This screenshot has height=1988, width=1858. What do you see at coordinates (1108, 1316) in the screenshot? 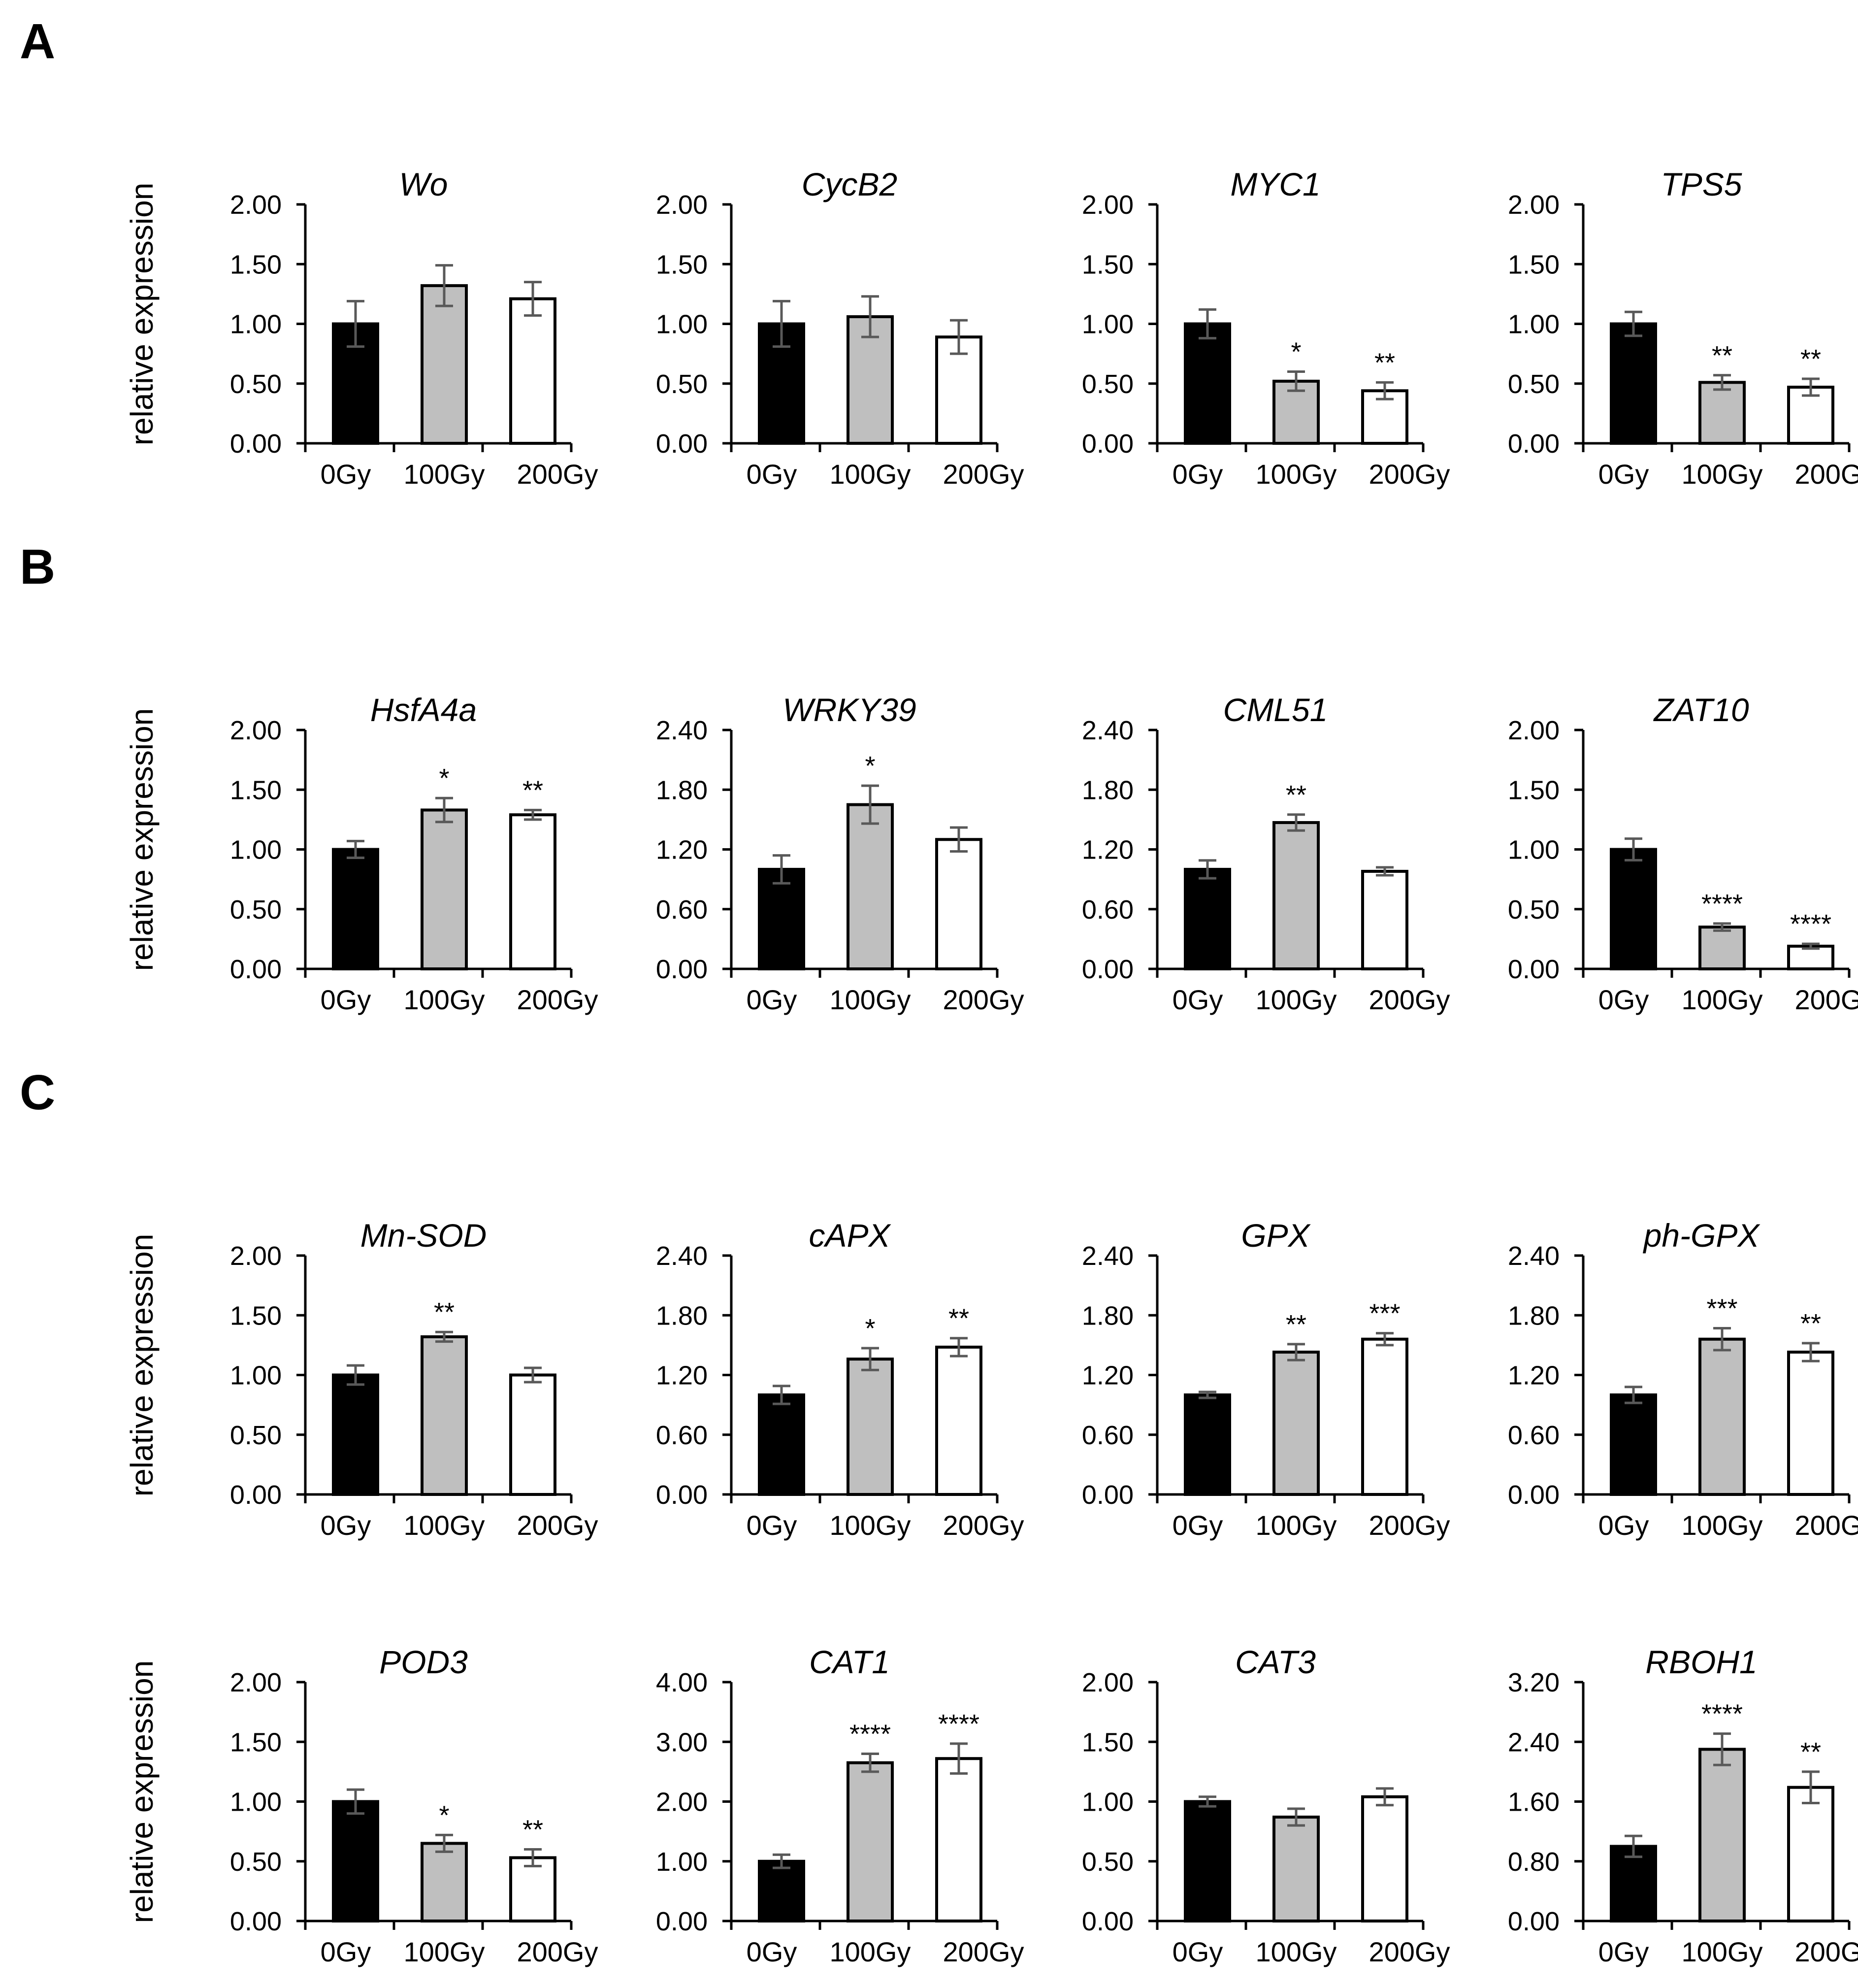
I see `y-tick-label: 1.80` at bounding box center [1108, 1316].